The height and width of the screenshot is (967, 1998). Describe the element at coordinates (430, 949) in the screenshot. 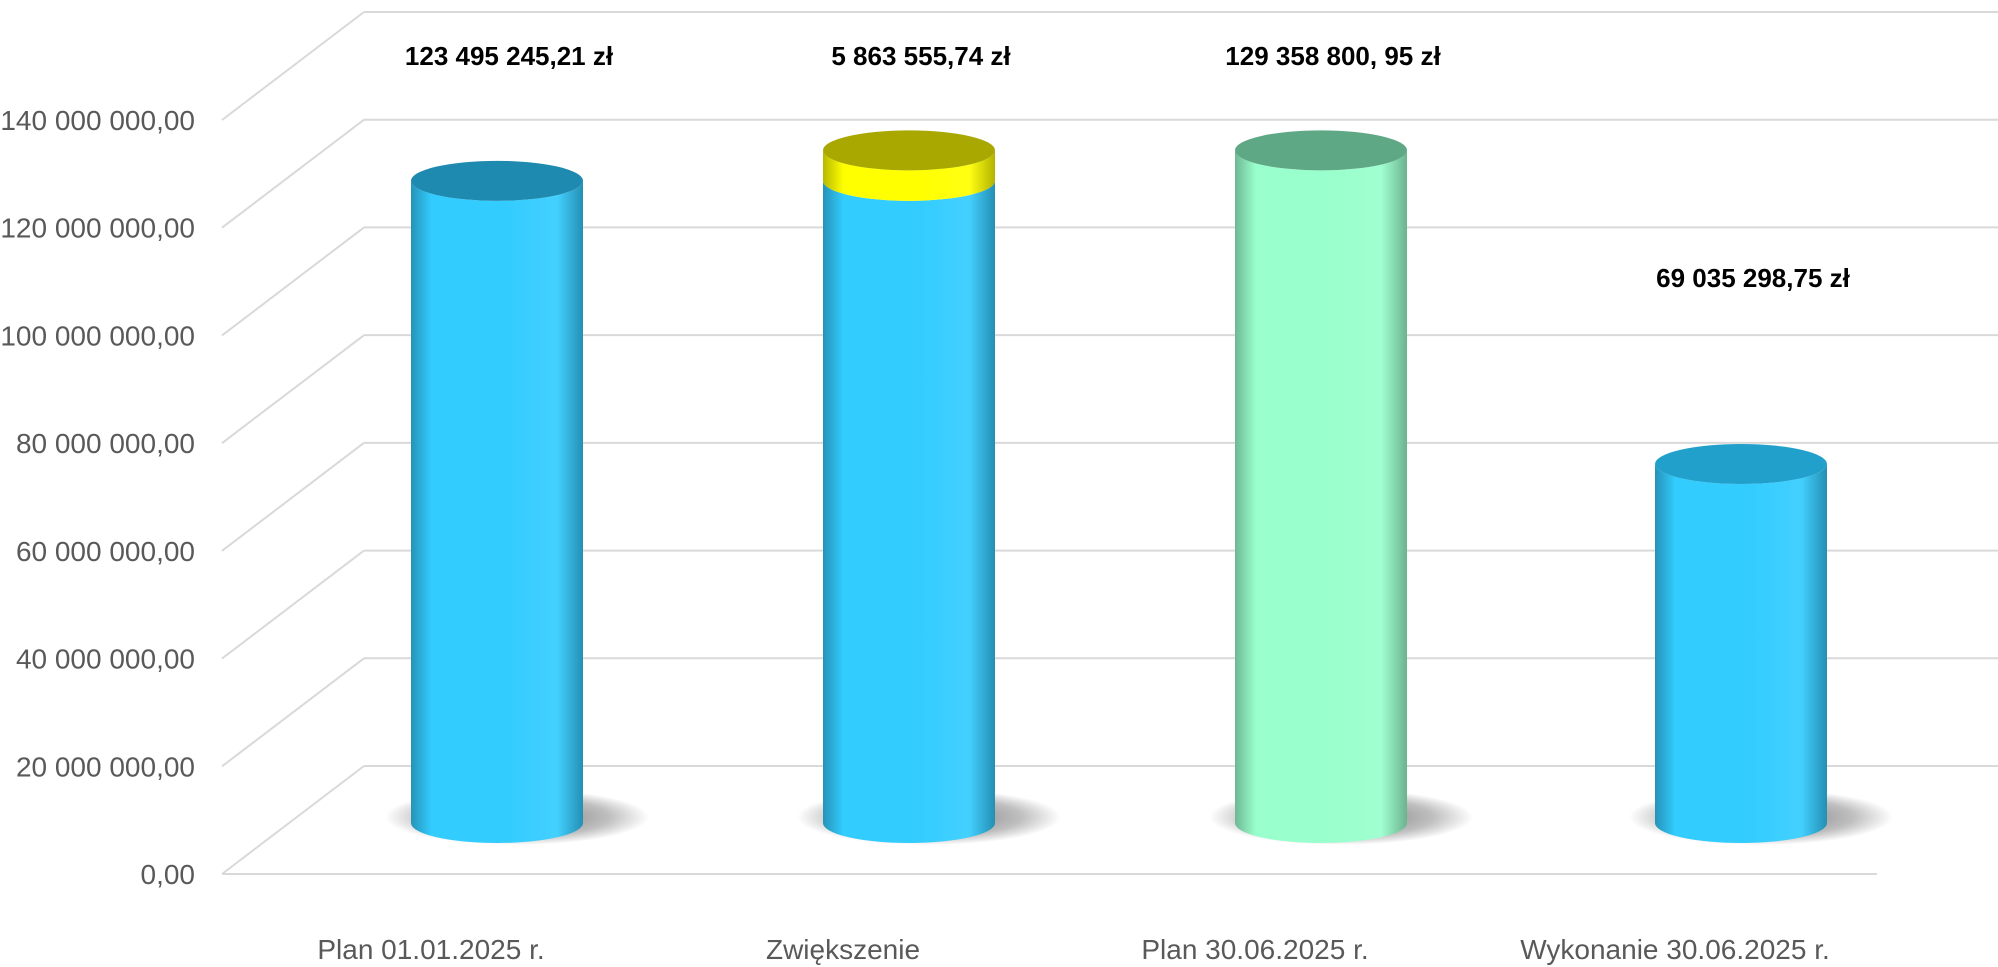

I see `category-label: Plan 01.01.2025 r.` at that location.